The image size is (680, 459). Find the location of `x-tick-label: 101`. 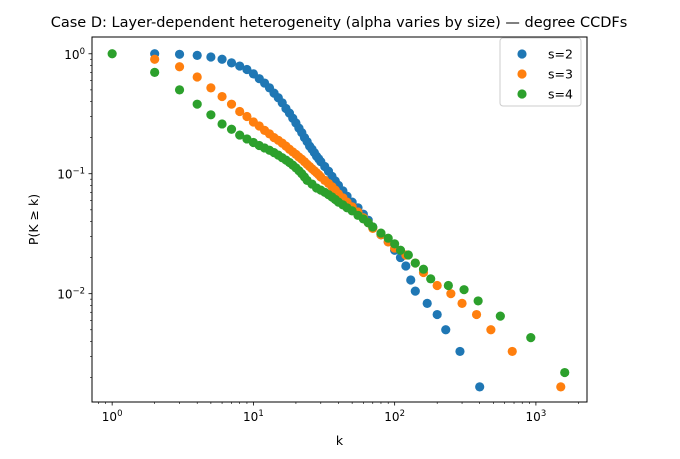

x-tick-label: 101 is located at coordinates (253, 416).